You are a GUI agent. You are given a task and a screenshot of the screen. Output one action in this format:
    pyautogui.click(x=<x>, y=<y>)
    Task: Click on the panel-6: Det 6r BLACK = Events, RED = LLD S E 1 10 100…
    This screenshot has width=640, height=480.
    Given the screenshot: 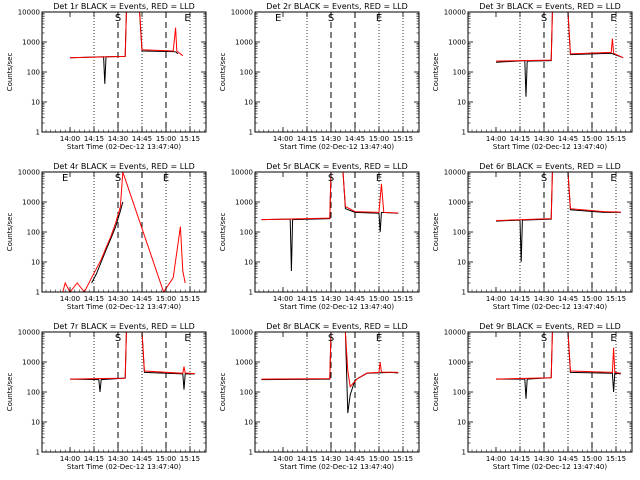 What is the action you would take?
    pyautogui.click(x=532, y=236)
    